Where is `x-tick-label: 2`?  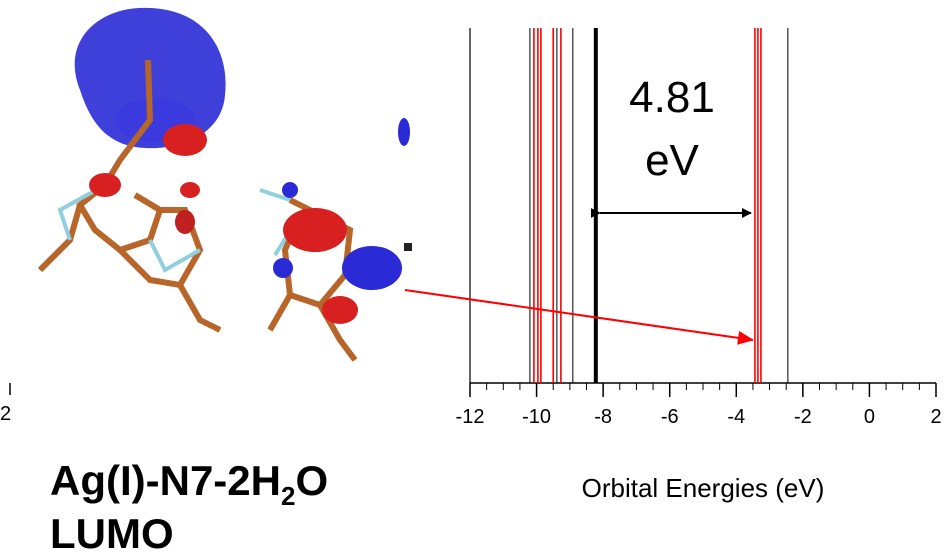 x-tick-label: 2 is located at coordinates (935, 417).